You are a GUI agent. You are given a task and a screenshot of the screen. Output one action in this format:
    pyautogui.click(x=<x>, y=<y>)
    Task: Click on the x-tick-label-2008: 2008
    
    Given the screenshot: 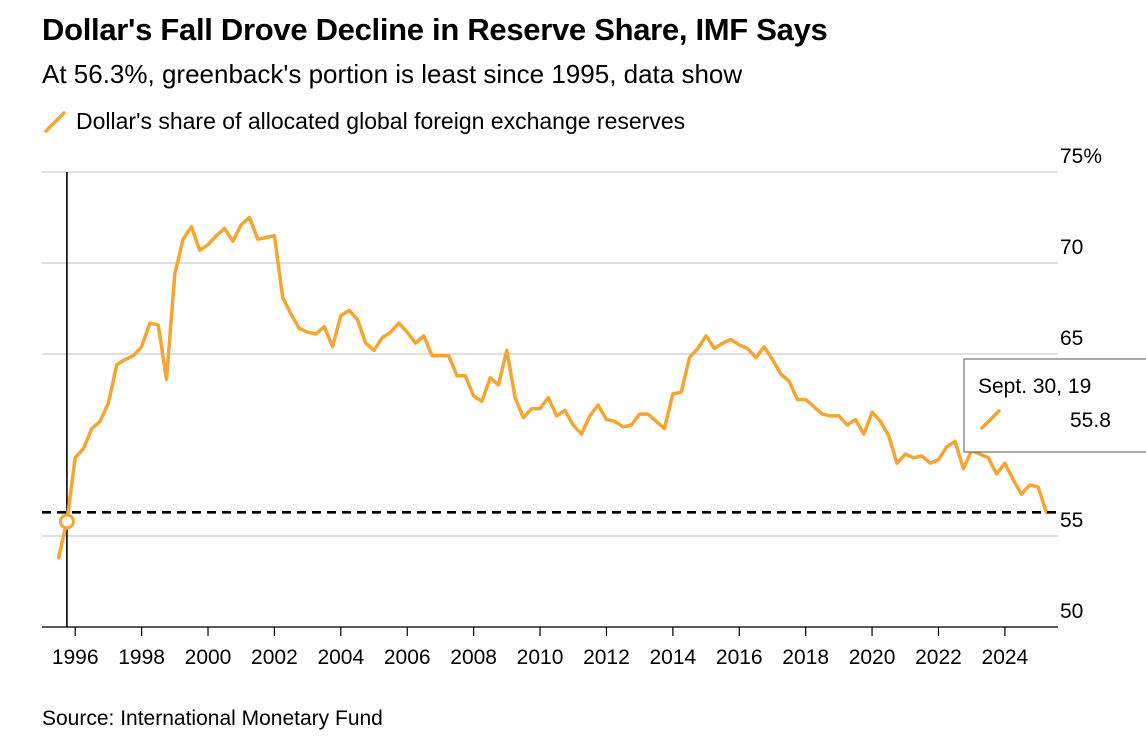 What is the action you would take?
    pyautogui.click(x=473, y=657)
    